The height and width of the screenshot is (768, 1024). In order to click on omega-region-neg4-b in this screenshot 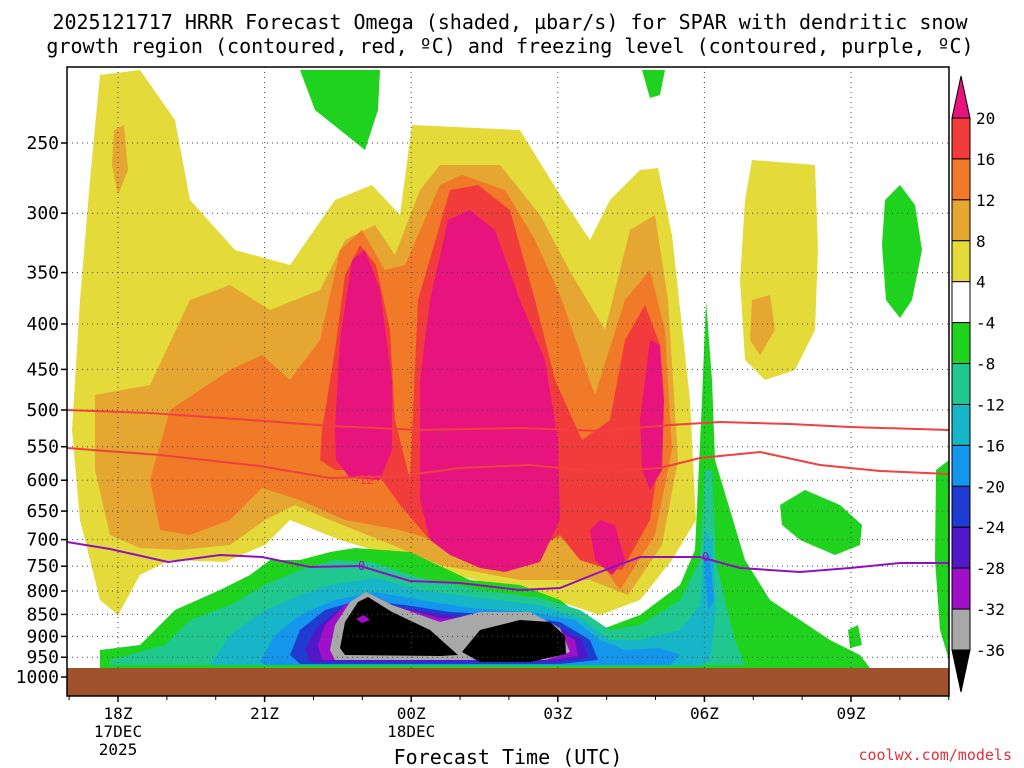, I will do `click(653, 84)`.